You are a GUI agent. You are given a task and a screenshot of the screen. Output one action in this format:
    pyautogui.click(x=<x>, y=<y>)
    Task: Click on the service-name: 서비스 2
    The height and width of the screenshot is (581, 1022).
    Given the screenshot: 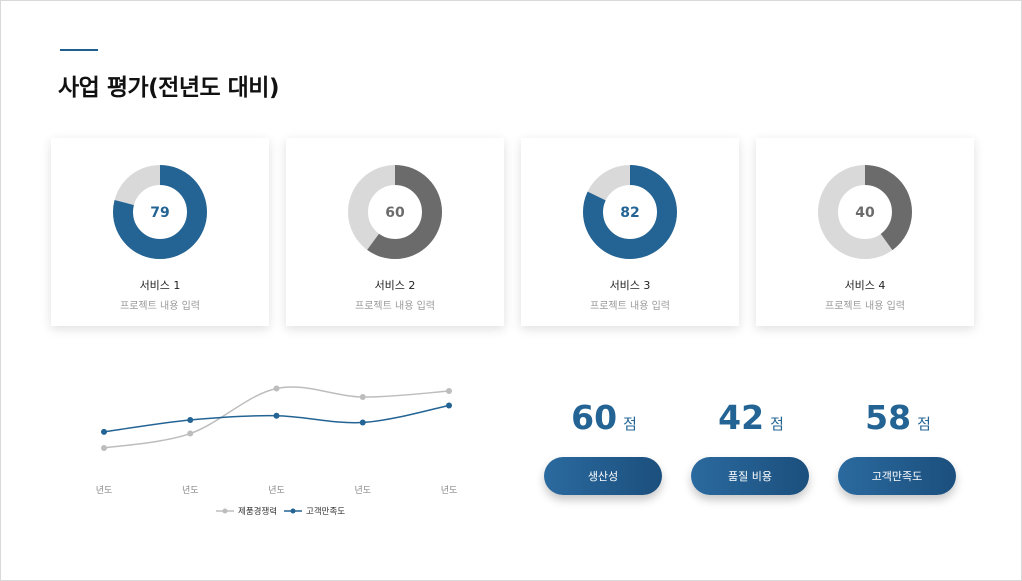 What is the action you would take?
    pyautogui.click(x=395, y=285)
    